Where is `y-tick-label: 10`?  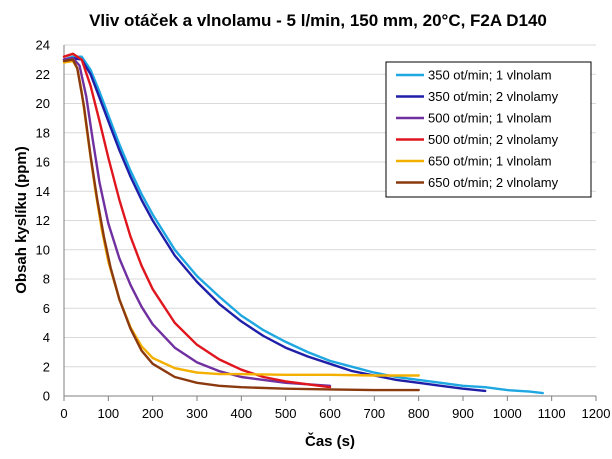 y-tick-label: 10 is located at coordinates (43, 249).